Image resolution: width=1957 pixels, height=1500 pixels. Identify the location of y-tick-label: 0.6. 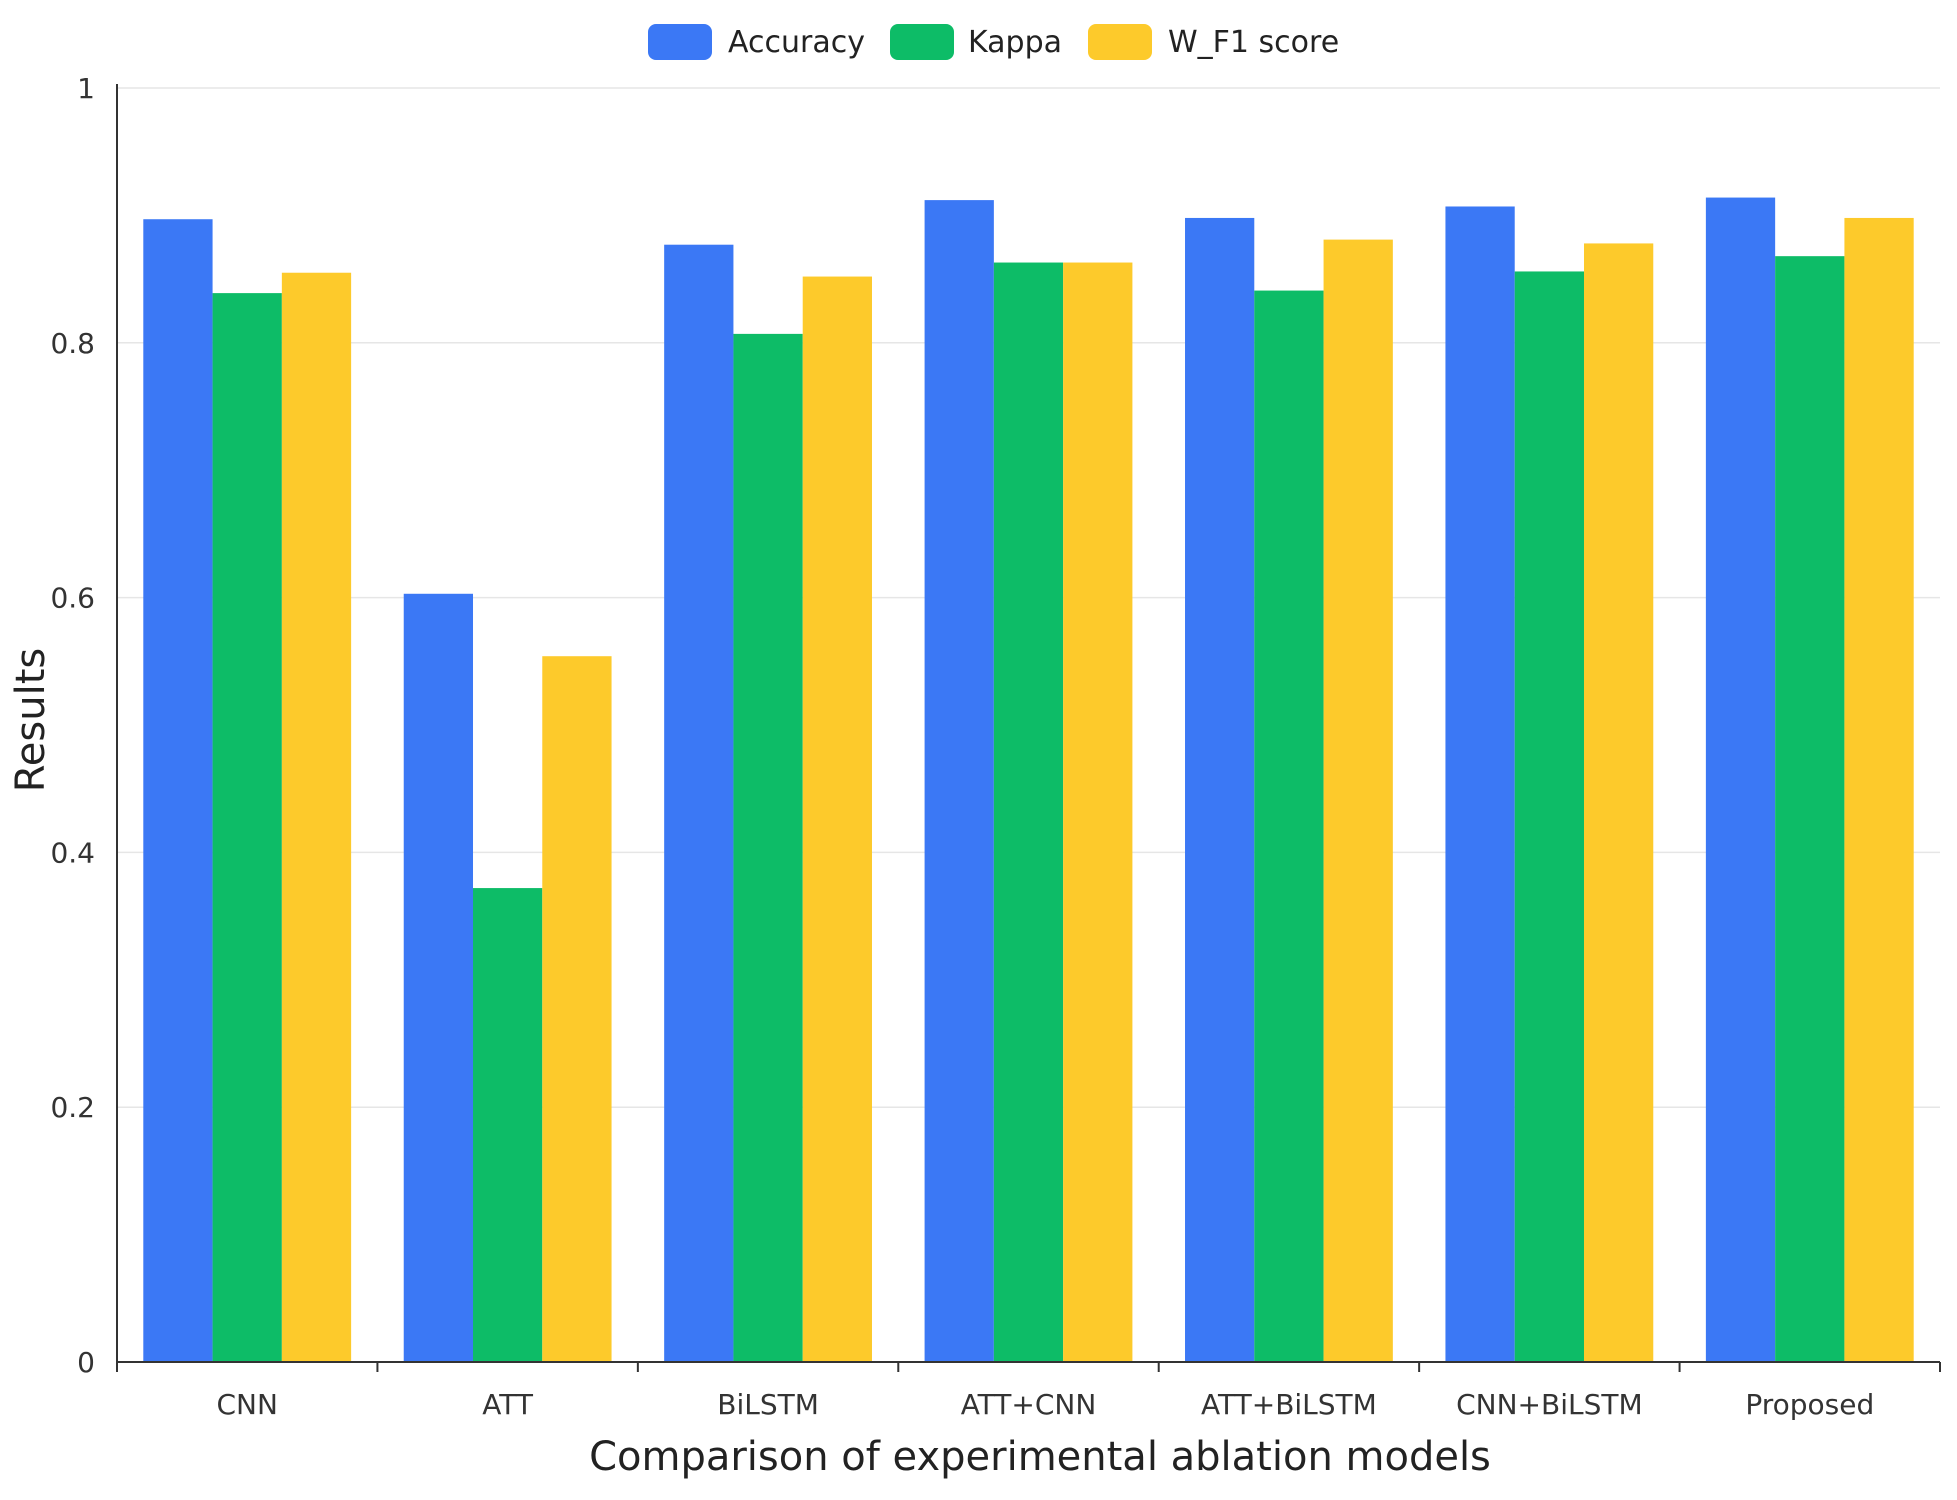
(72, 598).